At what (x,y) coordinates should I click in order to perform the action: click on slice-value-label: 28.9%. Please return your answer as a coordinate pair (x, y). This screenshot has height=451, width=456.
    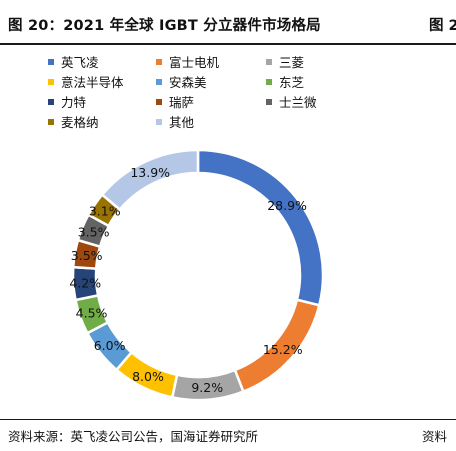
    Looking at the image, I should click on (287, 205).